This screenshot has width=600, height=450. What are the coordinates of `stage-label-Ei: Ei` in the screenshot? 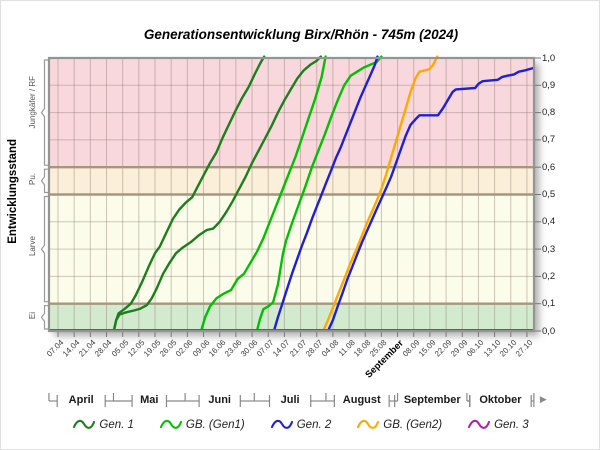 It's located at (32, 316).